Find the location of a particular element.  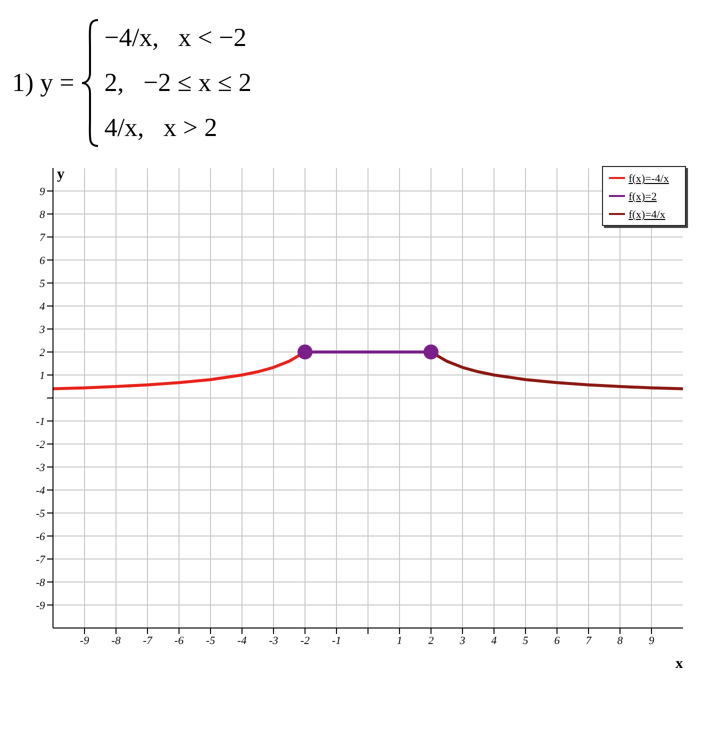

x-axis-title: x is located at coordinates (680, 664).